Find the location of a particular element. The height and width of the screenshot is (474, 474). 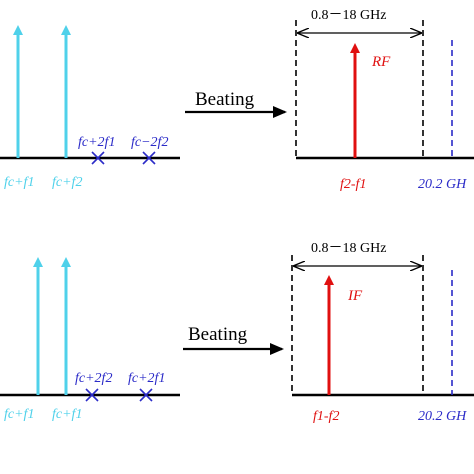

bottom-signal-name: IF is located at coordinates (355, 296).